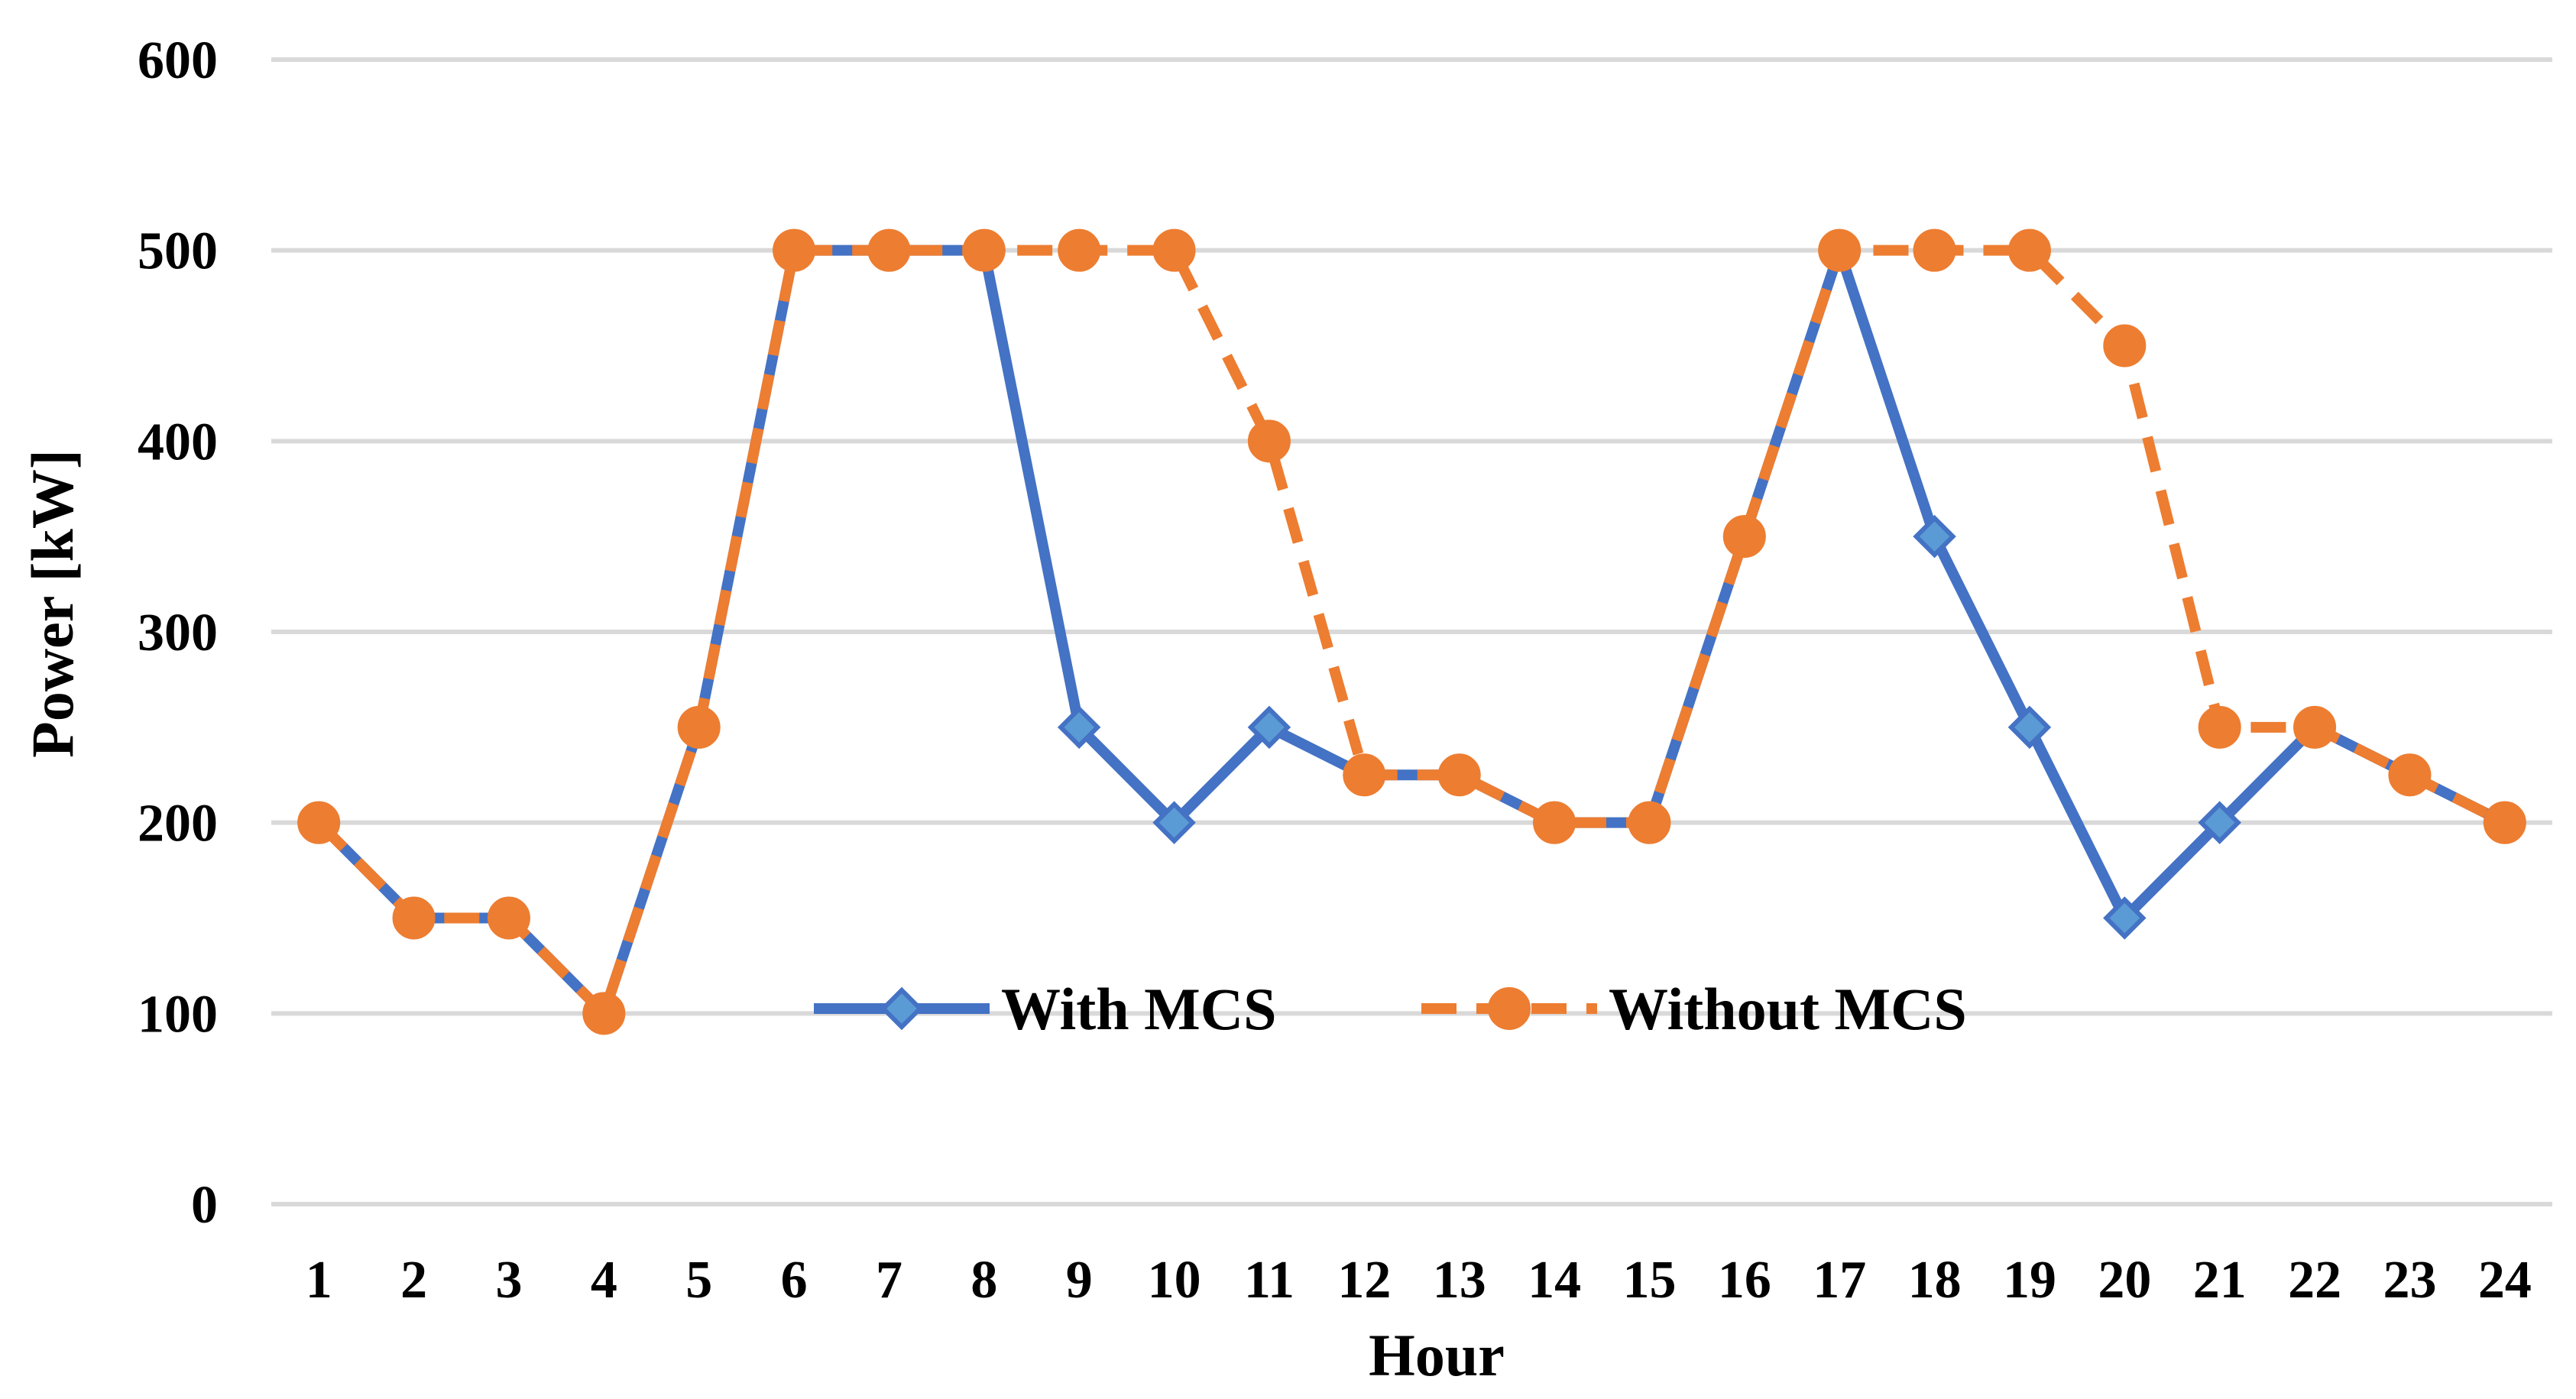 This screenshot has width=2576, height=1399. I want to click on x-tick-label: 12, so click(1364, 1281).